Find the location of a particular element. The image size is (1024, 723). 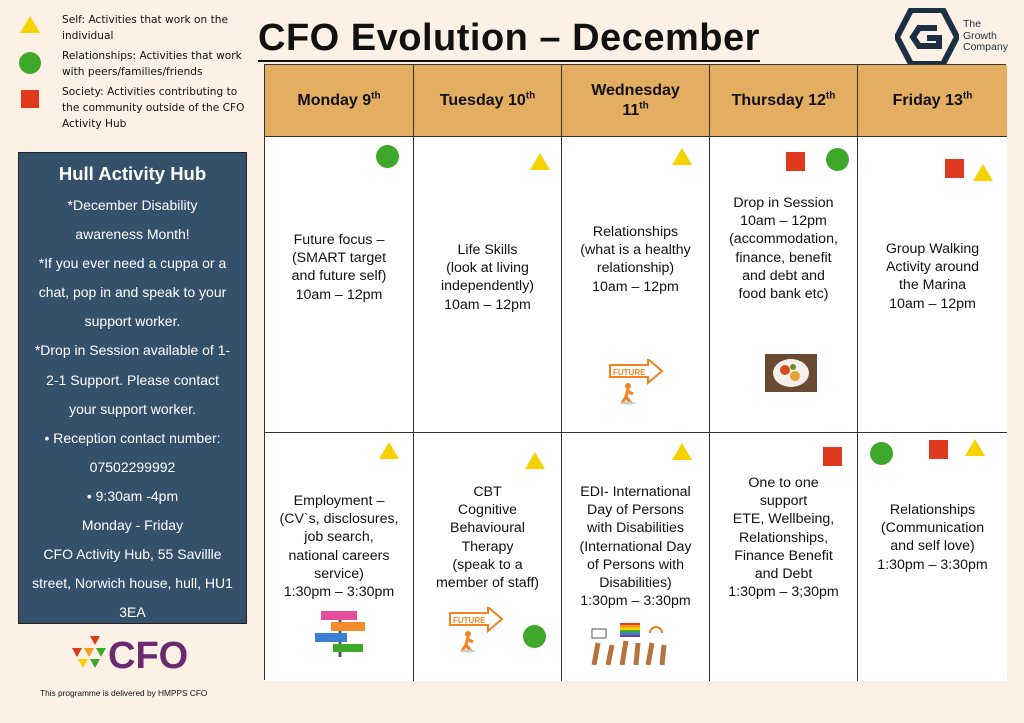

info-line: chat, pop in and speak to your is located at coordinates (132, 292).